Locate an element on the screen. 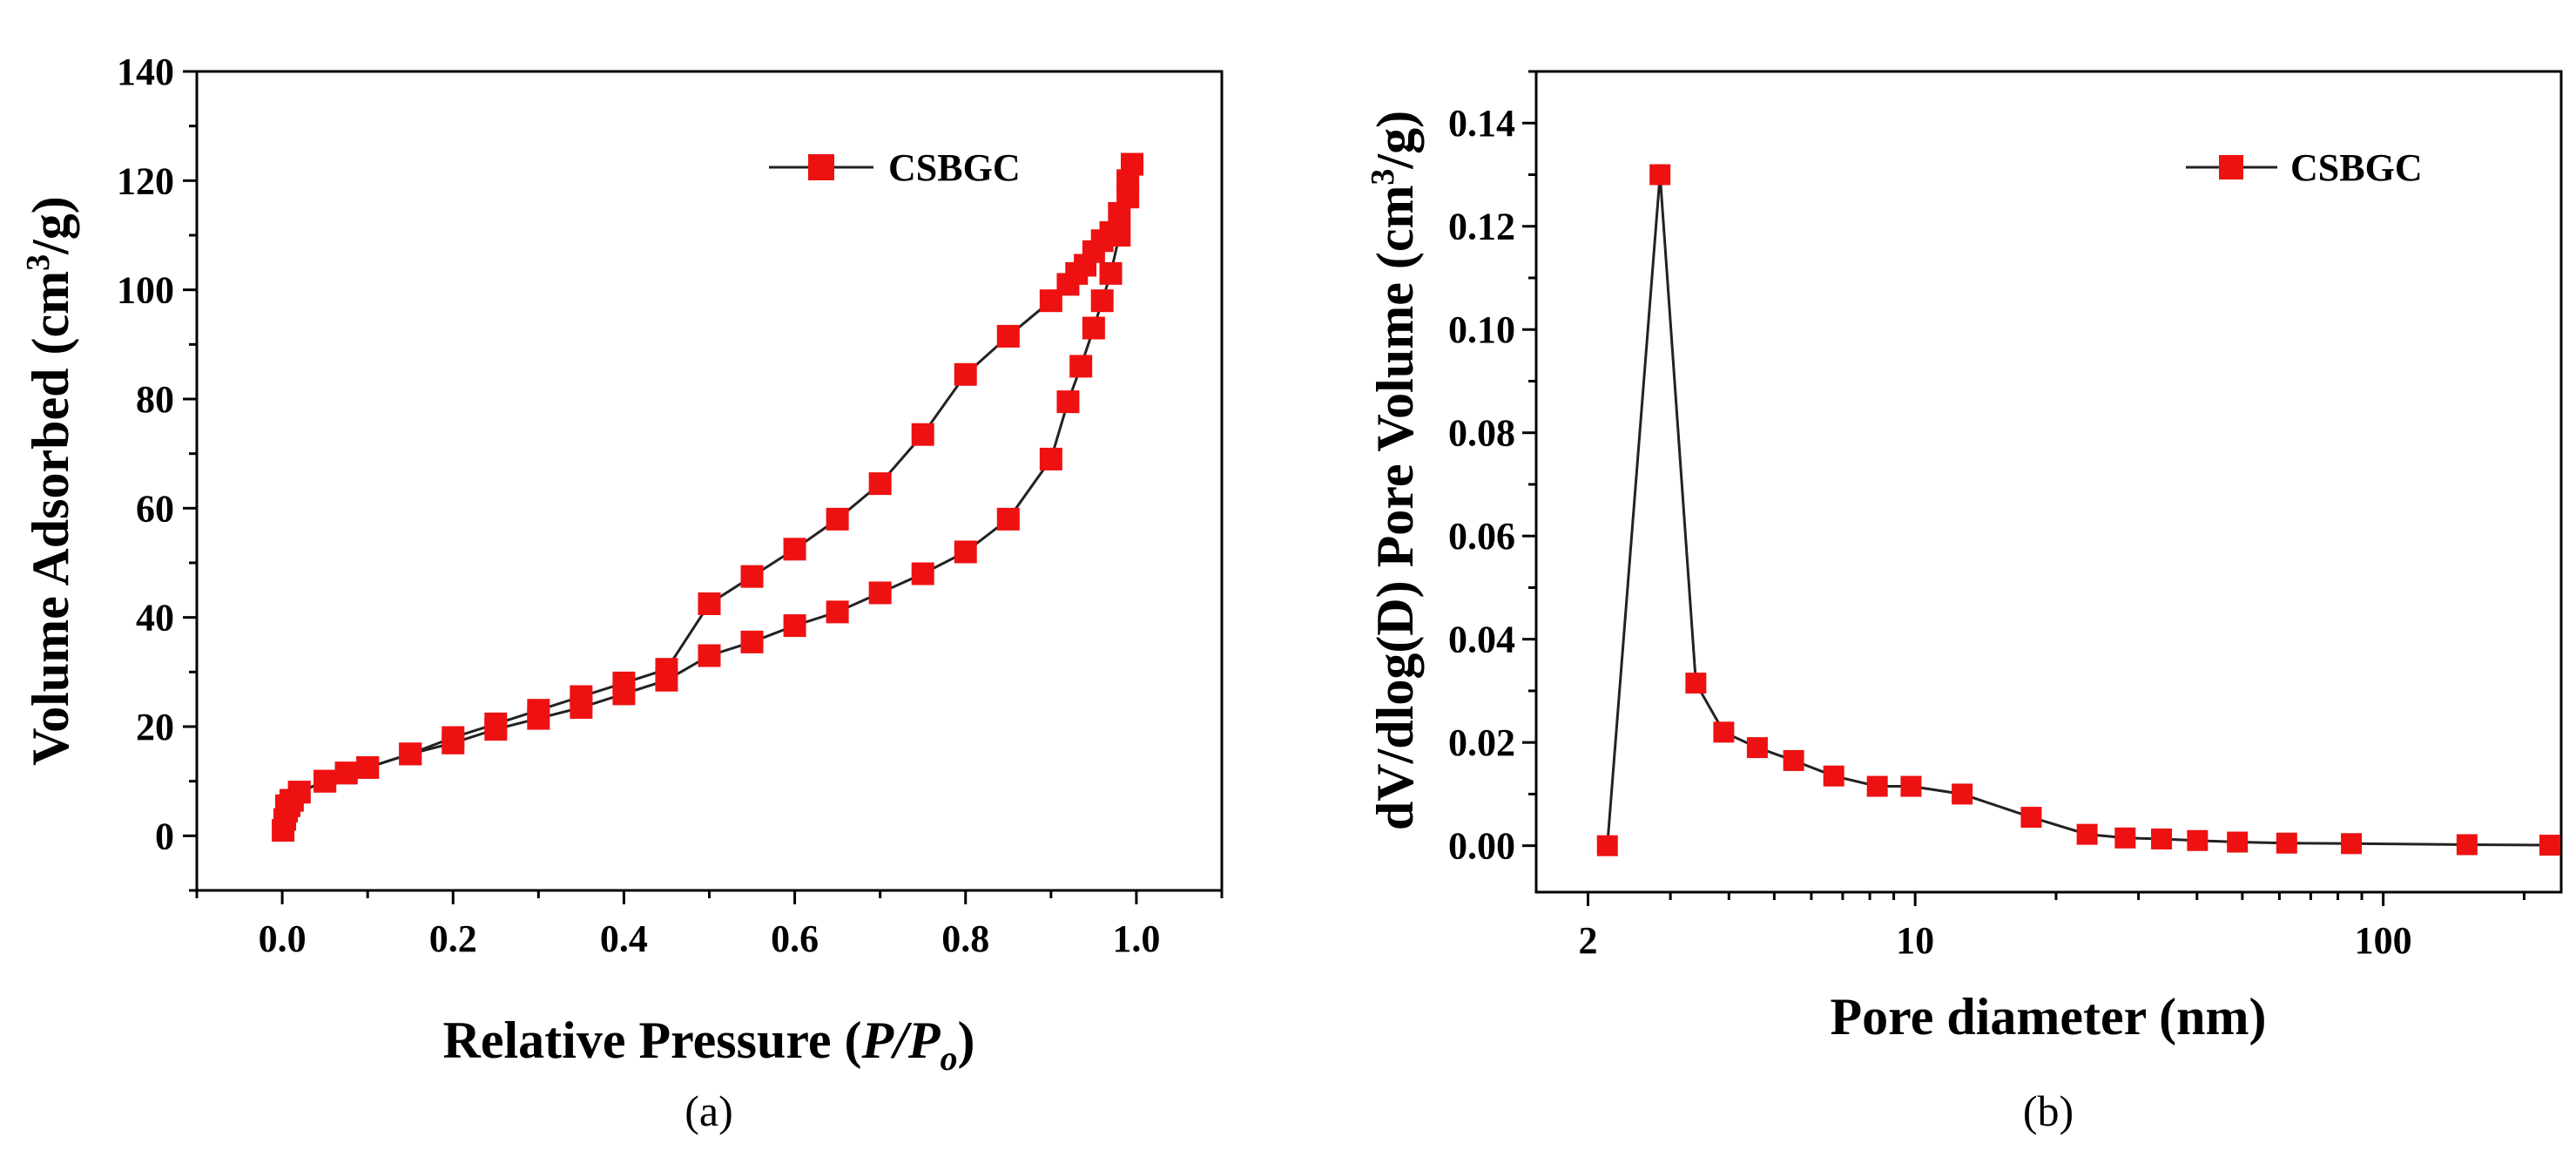 Image resolution: width=2576 pixels, height=1157 pixels. pore-size-panel-caption: (b) is located at coordinates (2048, 1110).